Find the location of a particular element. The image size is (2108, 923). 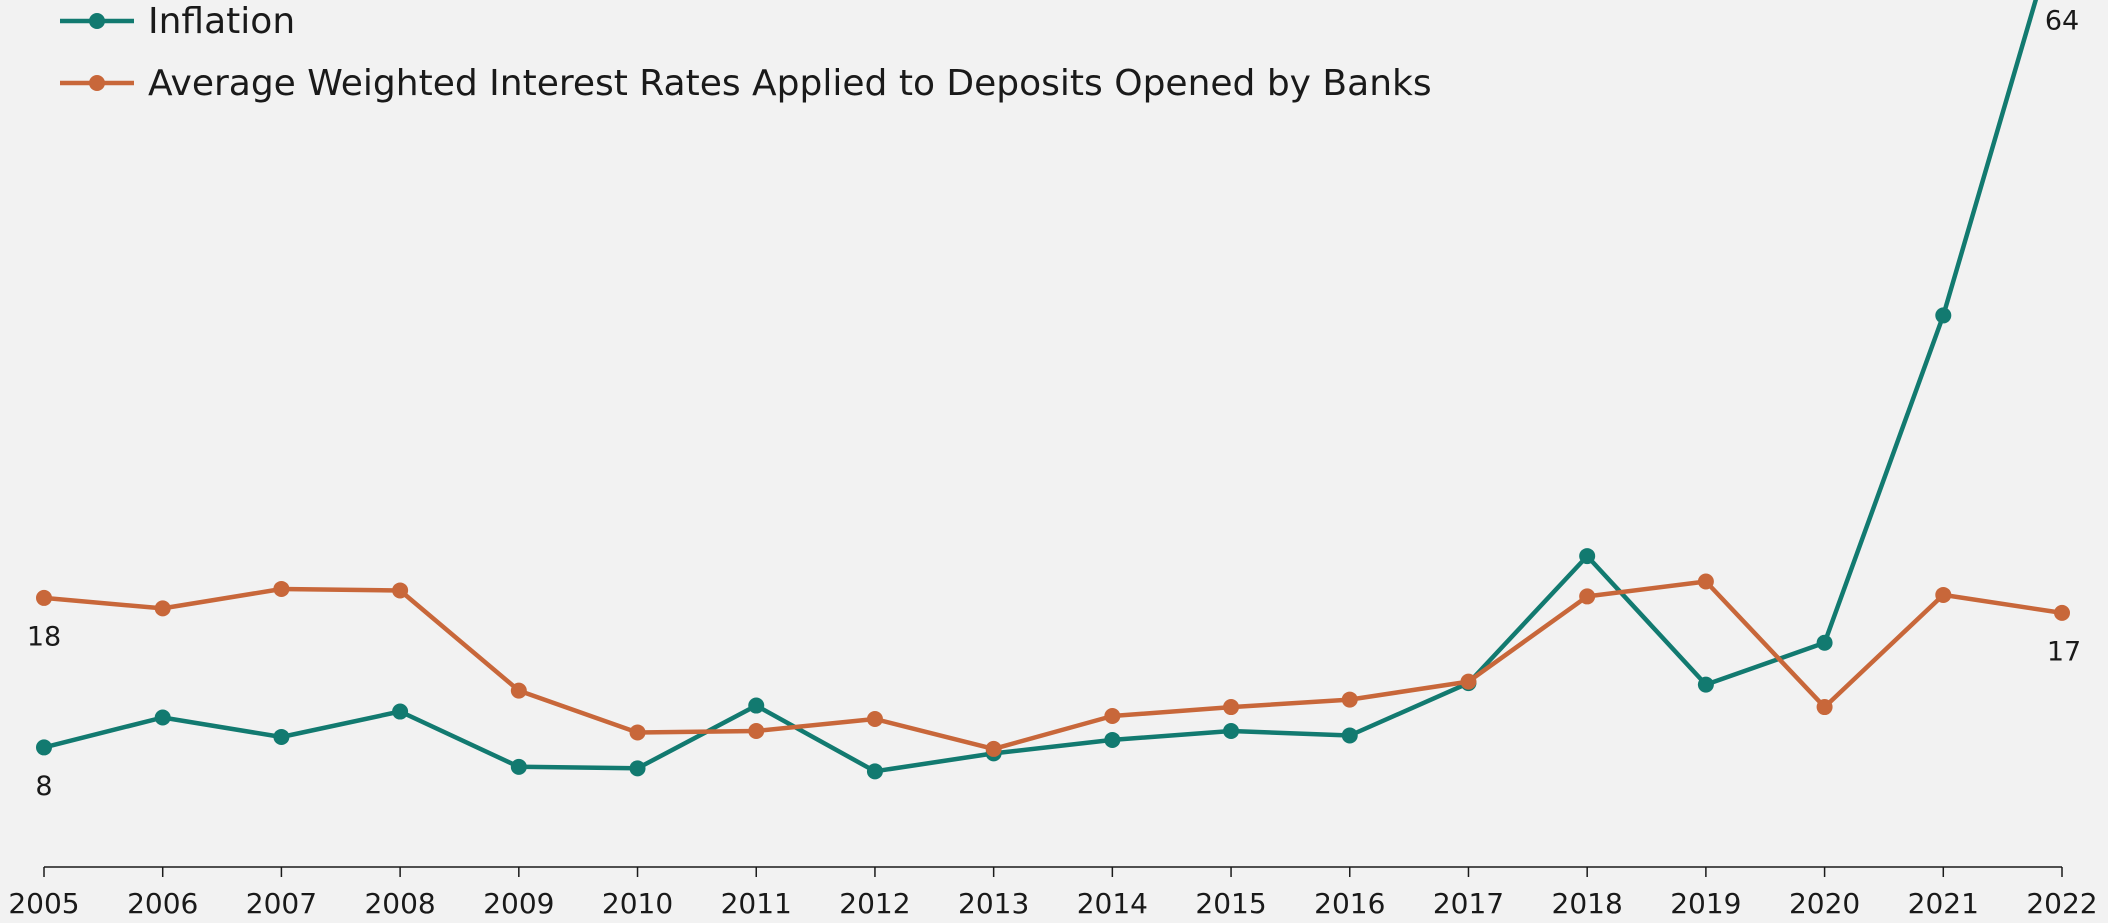

data-label: 18 is located at coordinates (44, 636).